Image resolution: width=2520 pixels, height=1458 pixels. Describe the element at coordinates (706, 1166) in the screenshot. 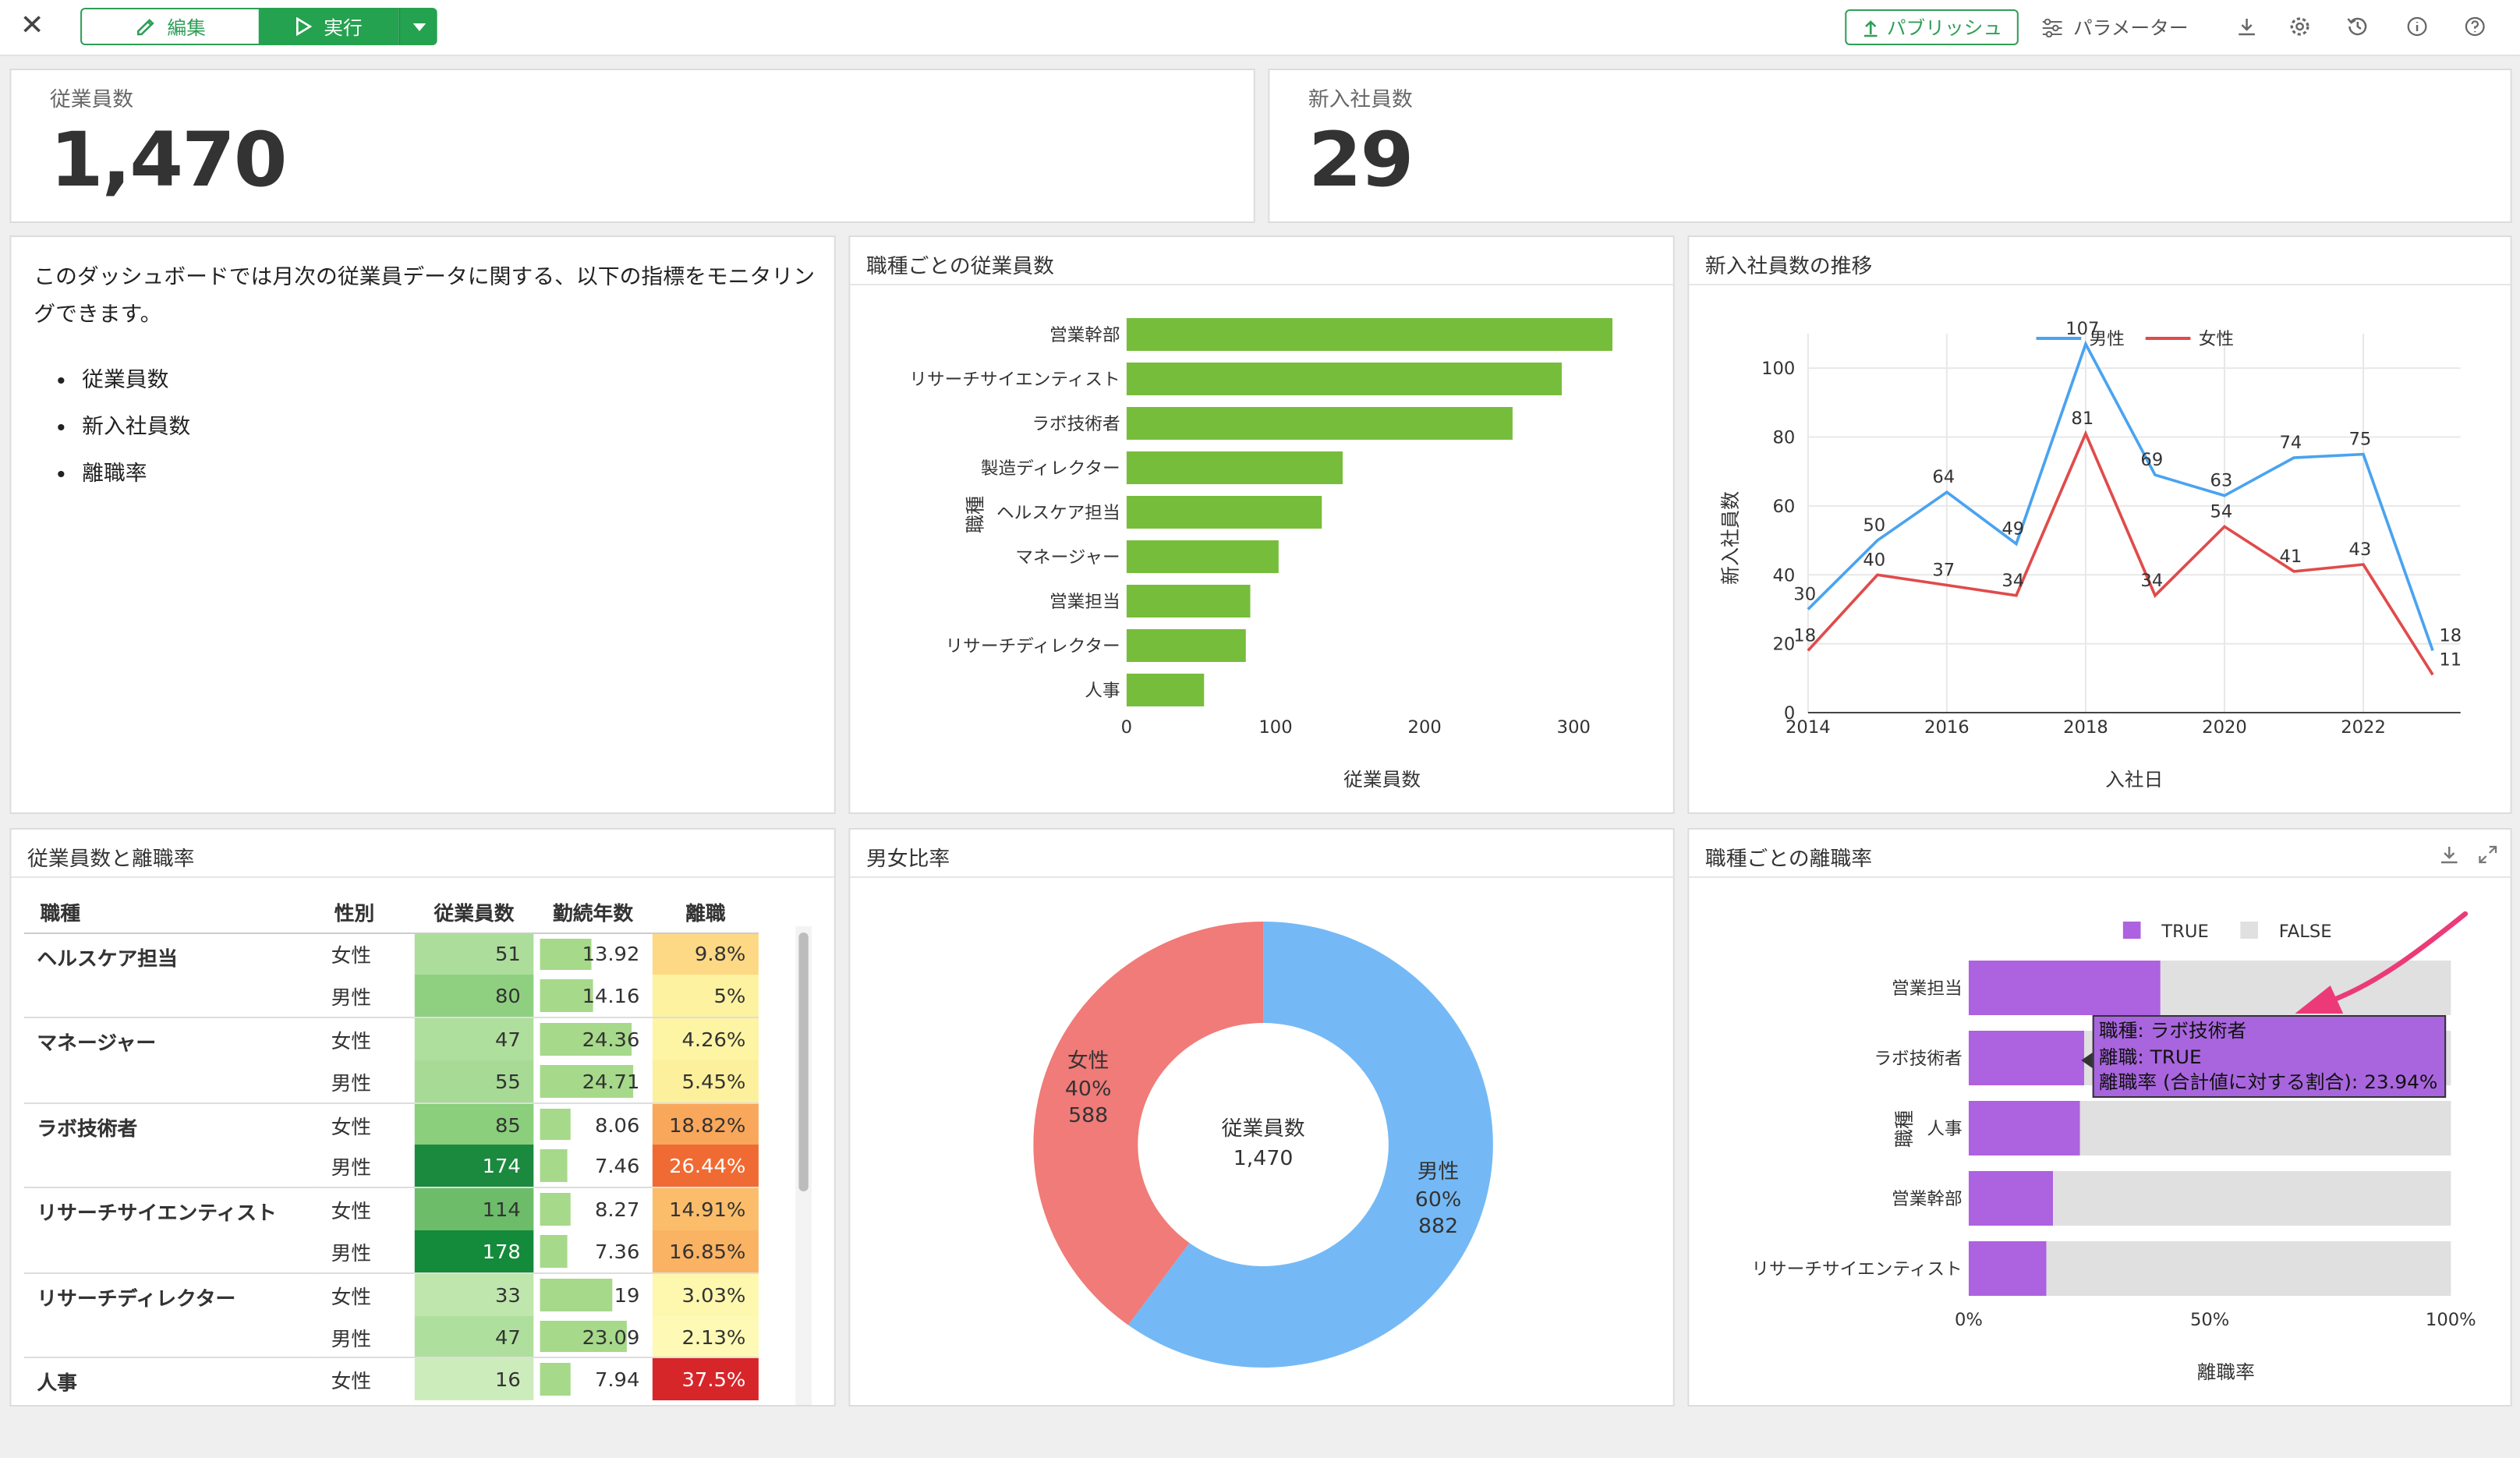

I see `attrition-rate-cell: 26.44%` at that location.